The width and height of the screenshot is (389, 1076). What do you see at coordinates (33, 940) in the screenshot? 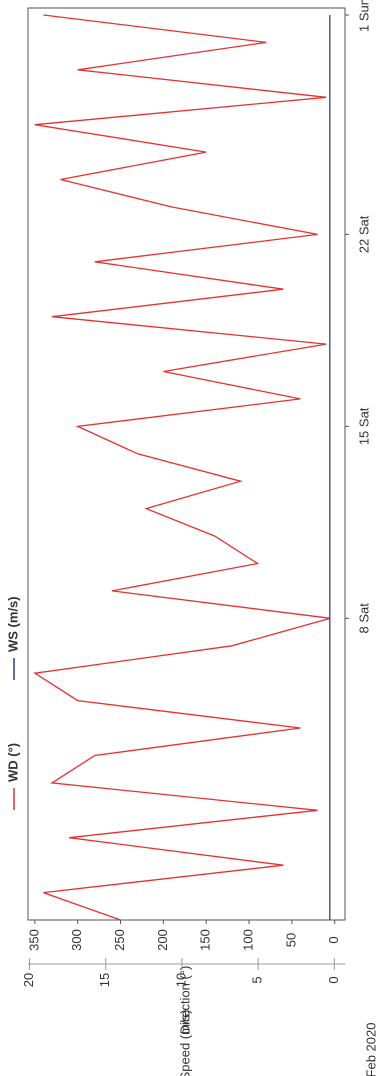
I see `y-tick-label: 350` at bounding box center [33, 940].